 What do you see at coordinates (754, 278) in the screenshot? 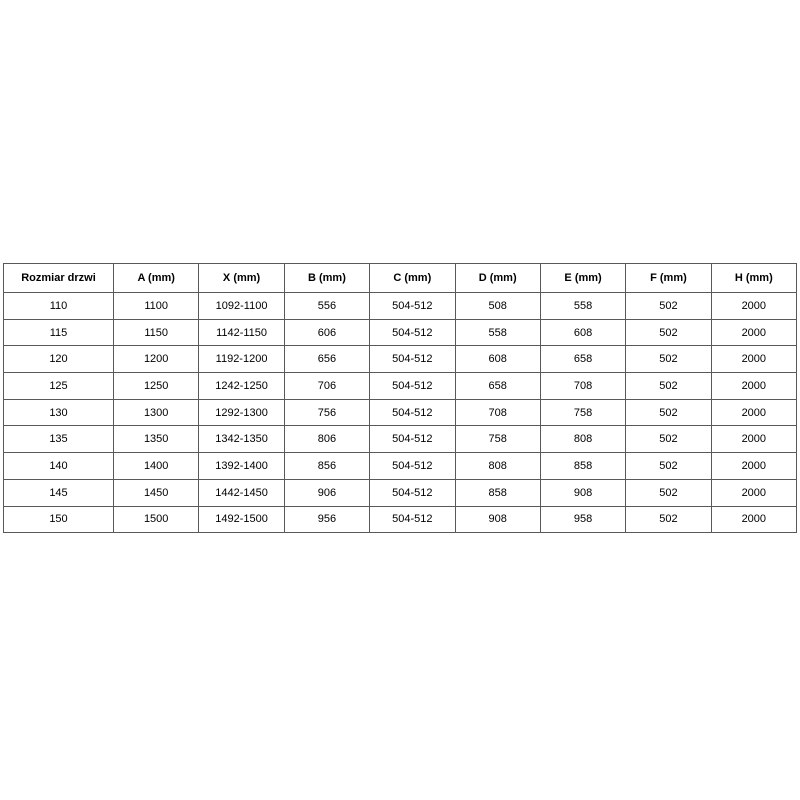
I see `column-header-h-mm: H (mm)` at bounding box center [754, 278].